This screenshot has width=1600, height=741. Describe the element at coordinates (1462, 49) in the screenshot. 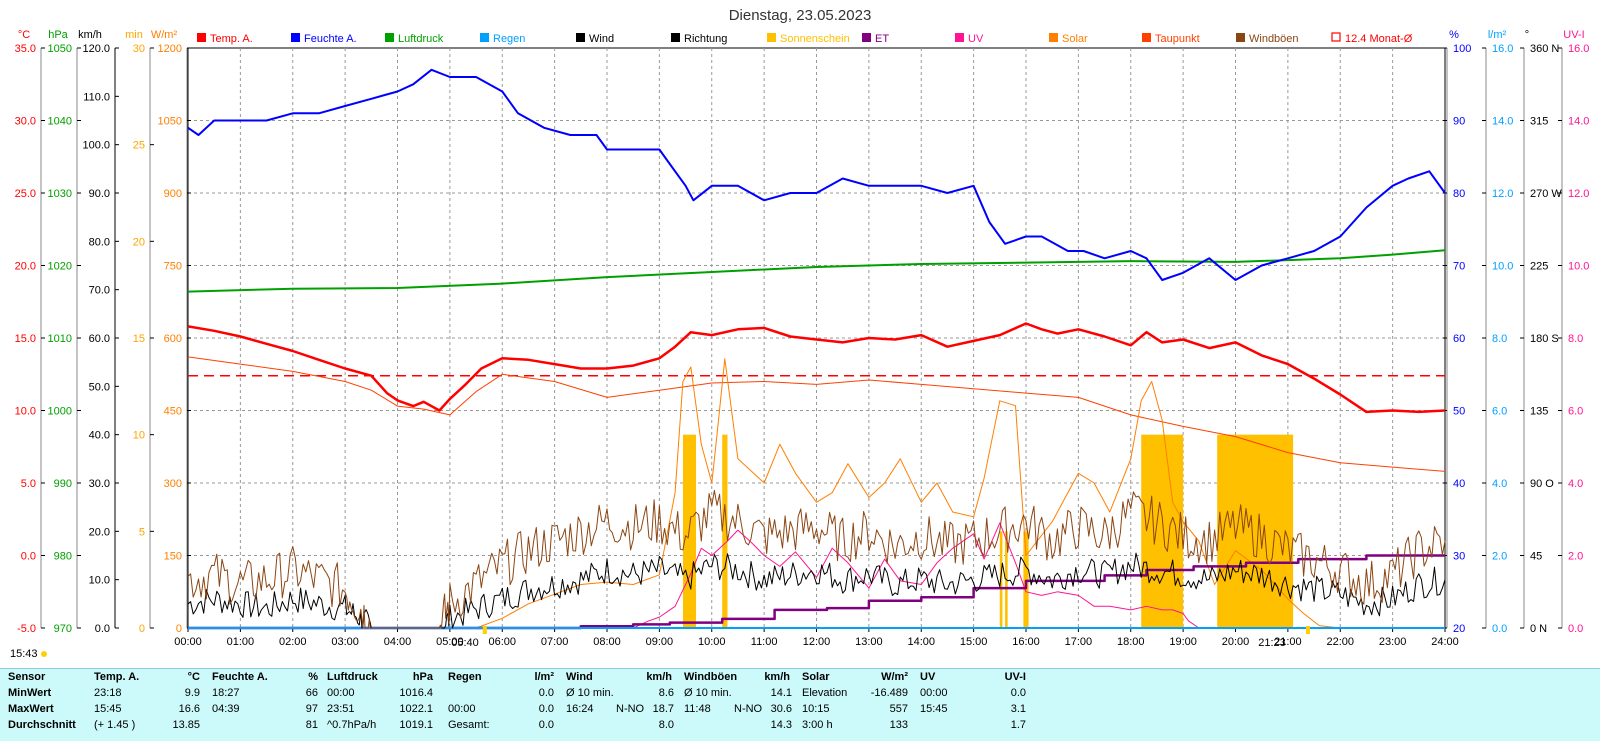

I see `axis-tick-humidity: 100` at that location.